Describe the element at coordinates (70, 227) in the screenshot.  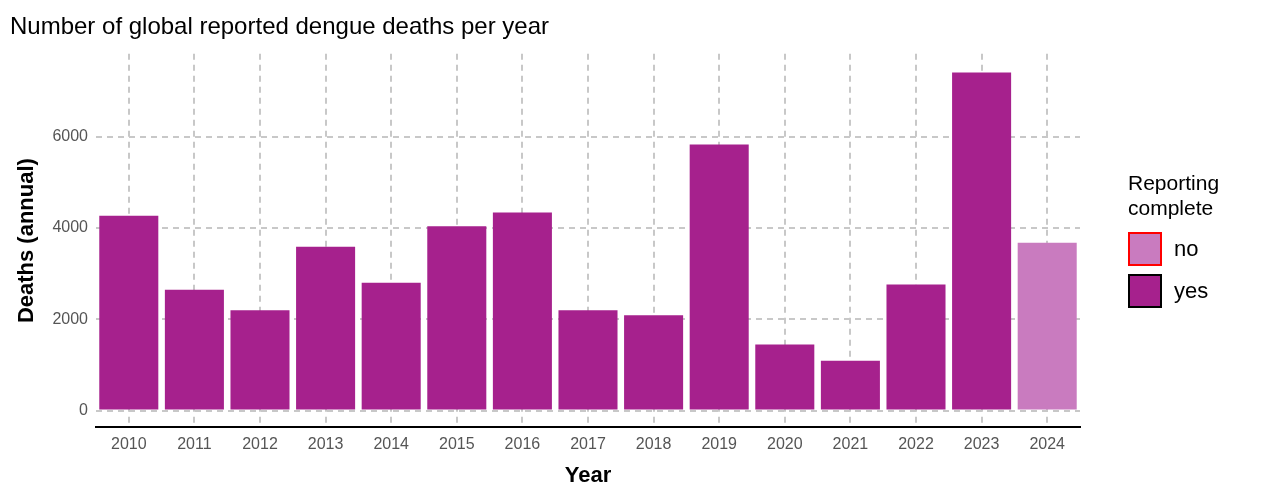
I see `y-tick-label: 4000` at that location.